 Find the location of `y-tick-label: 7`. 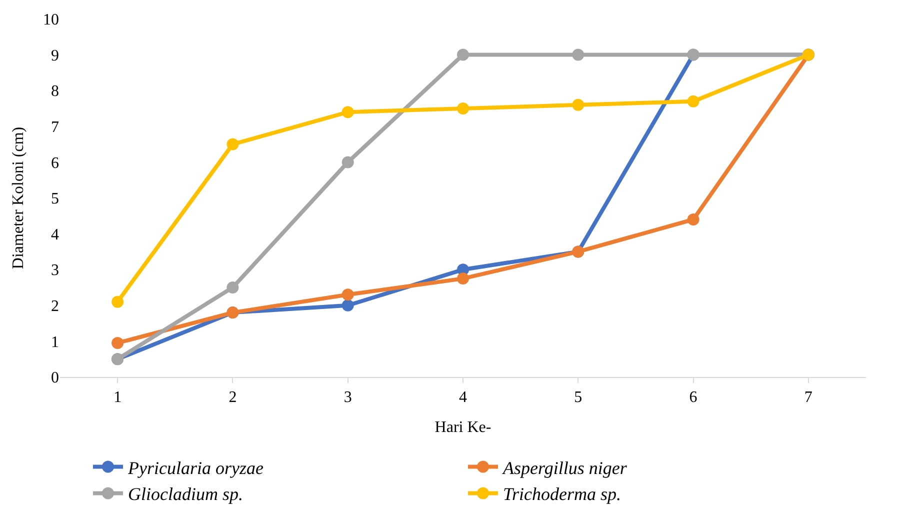

y-tick-label: 7 is located at coordinates (55, 127).